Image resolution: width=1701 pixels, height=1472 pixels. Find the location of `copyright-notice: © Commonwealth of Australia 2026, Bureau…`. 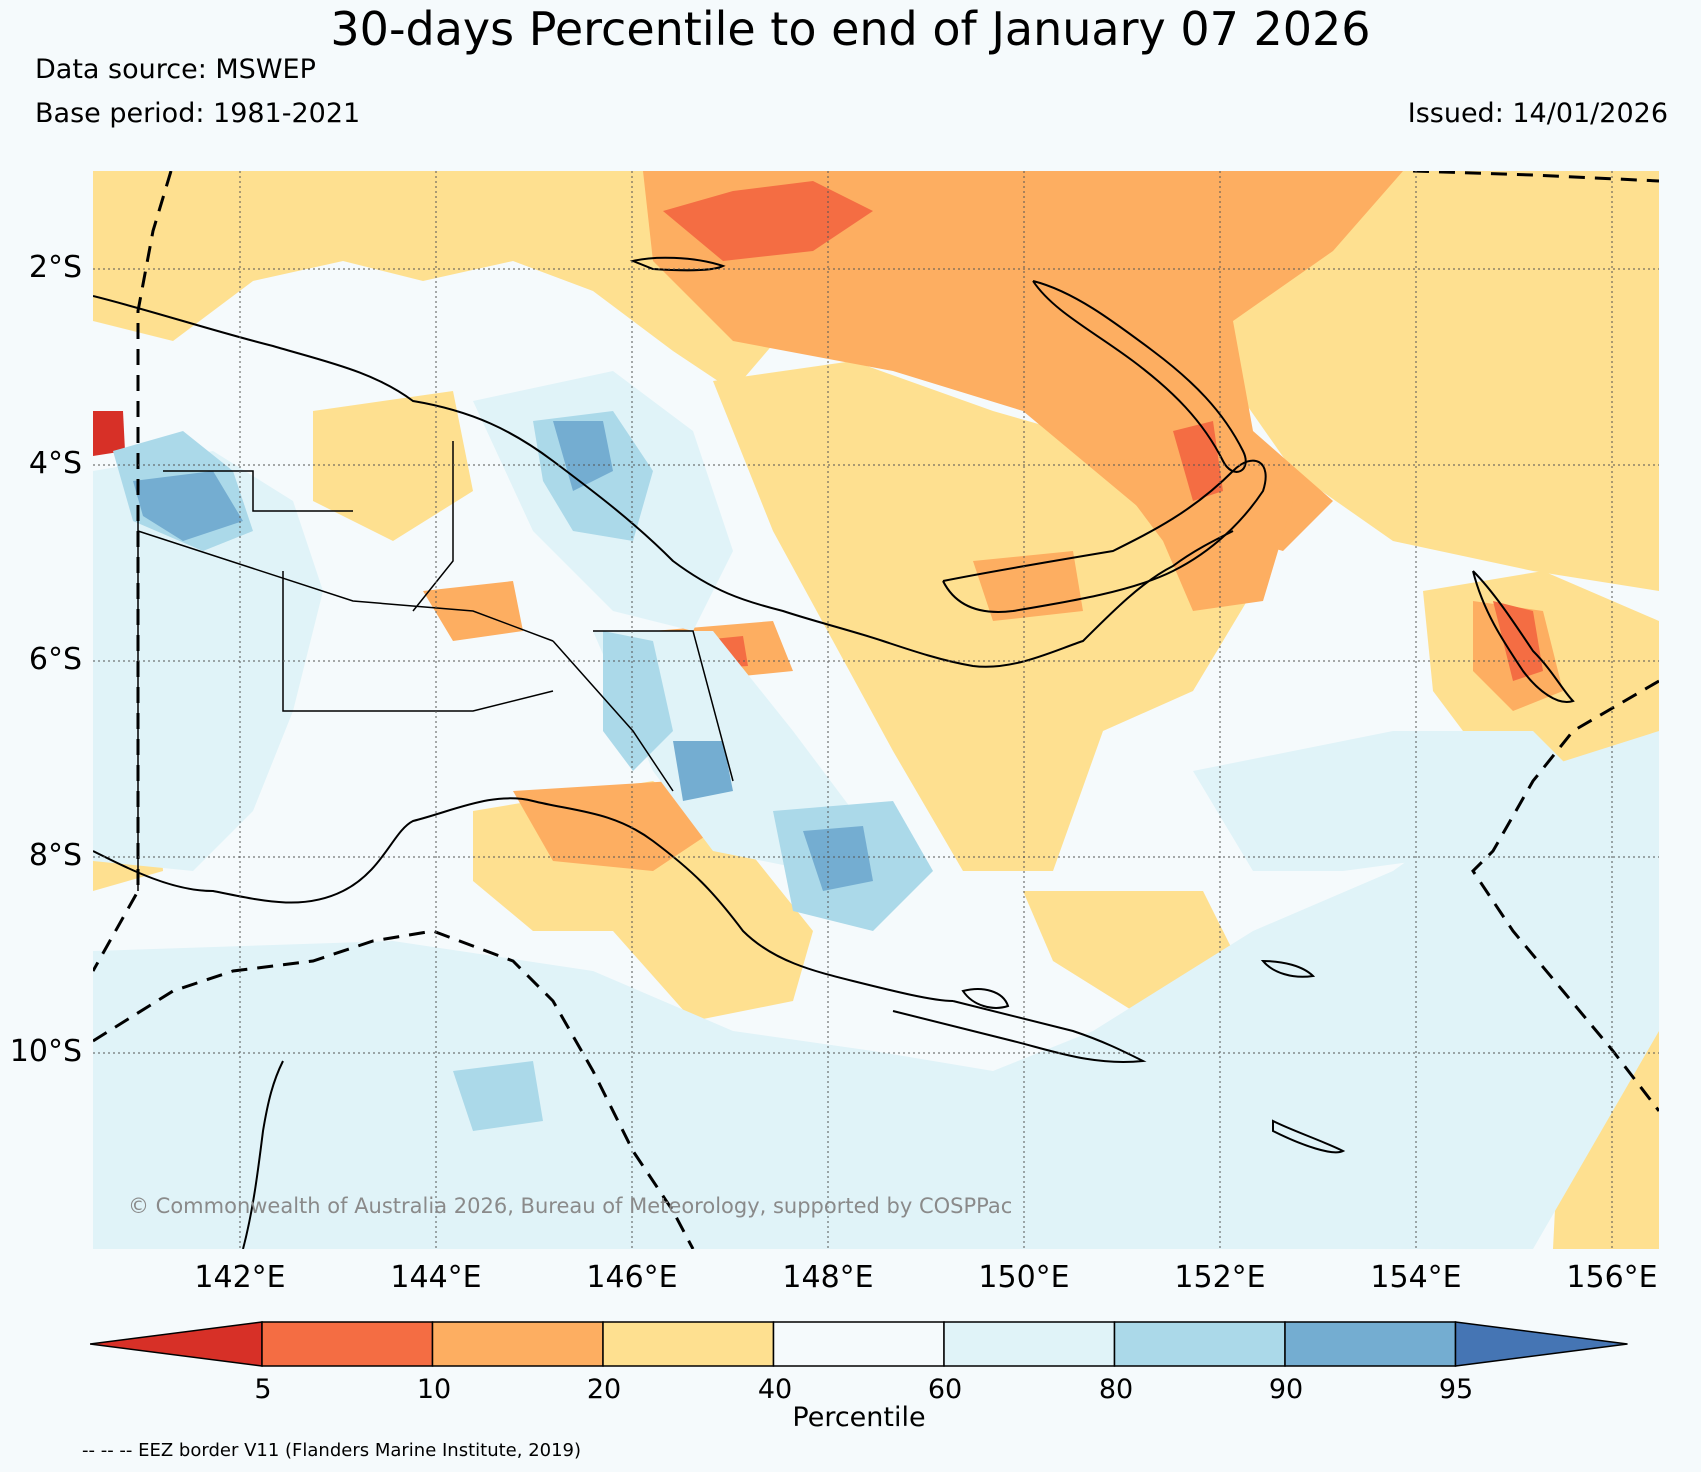

copyright-notice: © Commonwealth of Australia 2026, Bureau… is located at coordinates (570, 1206).